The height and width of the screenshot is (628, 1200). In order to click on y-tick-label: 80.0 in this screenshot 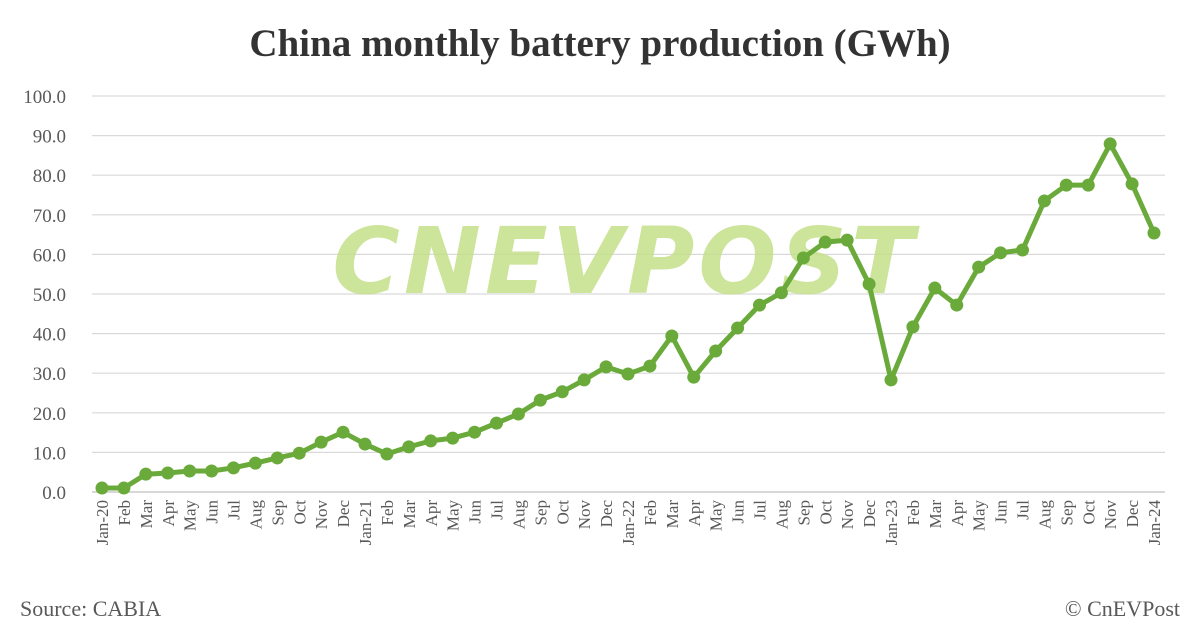, I will do `click(49, 176)`.